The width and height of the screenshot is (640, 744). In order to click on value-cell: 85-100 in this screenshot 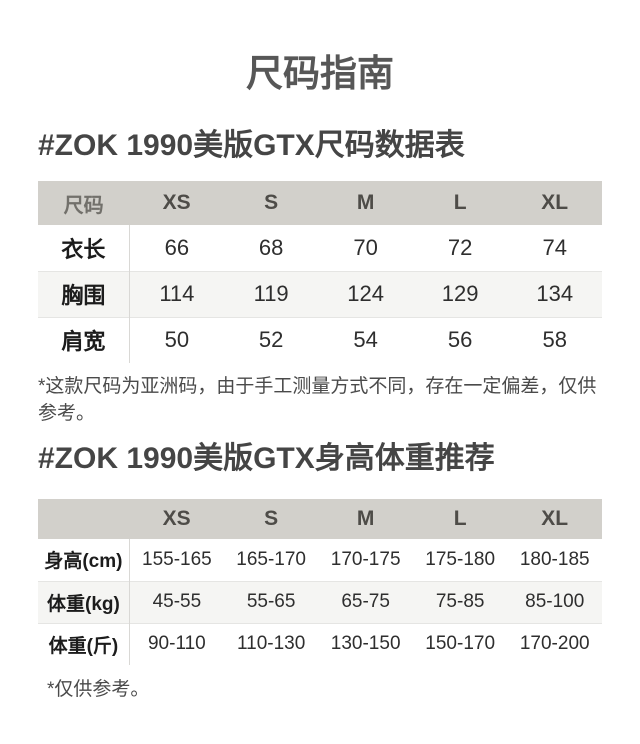, I will do `click(555, 601)`.